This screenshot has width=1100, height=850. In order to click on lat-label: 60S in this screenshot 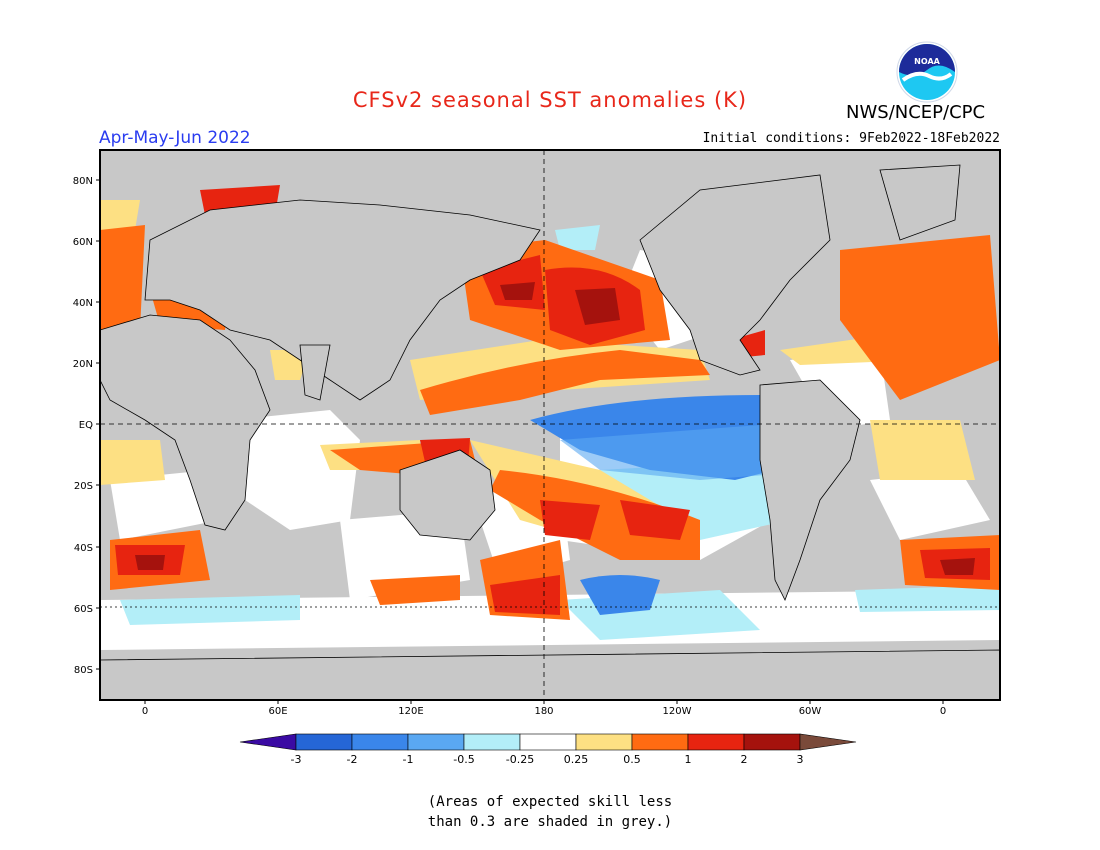, I will do `click(83, 609)`.